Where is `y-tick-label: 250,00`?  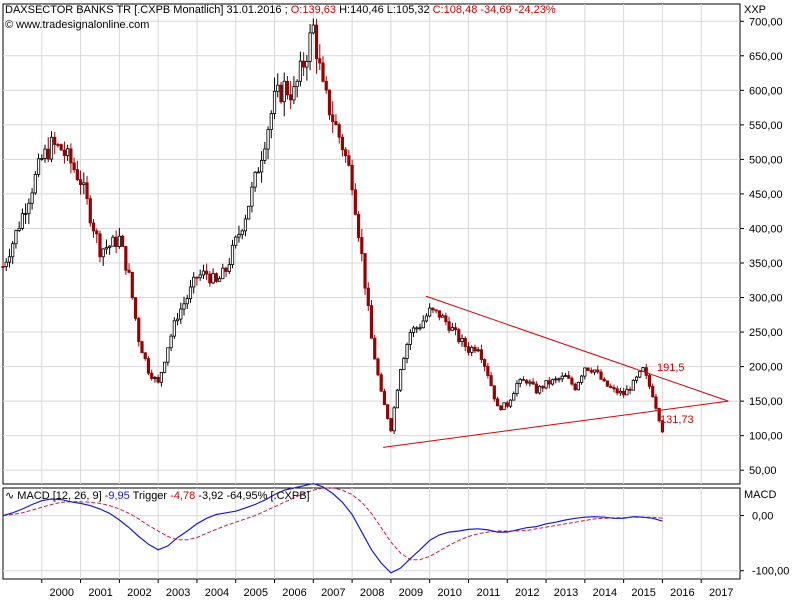
y-tick-label: 250,00 is located at coordinates (766, 333).